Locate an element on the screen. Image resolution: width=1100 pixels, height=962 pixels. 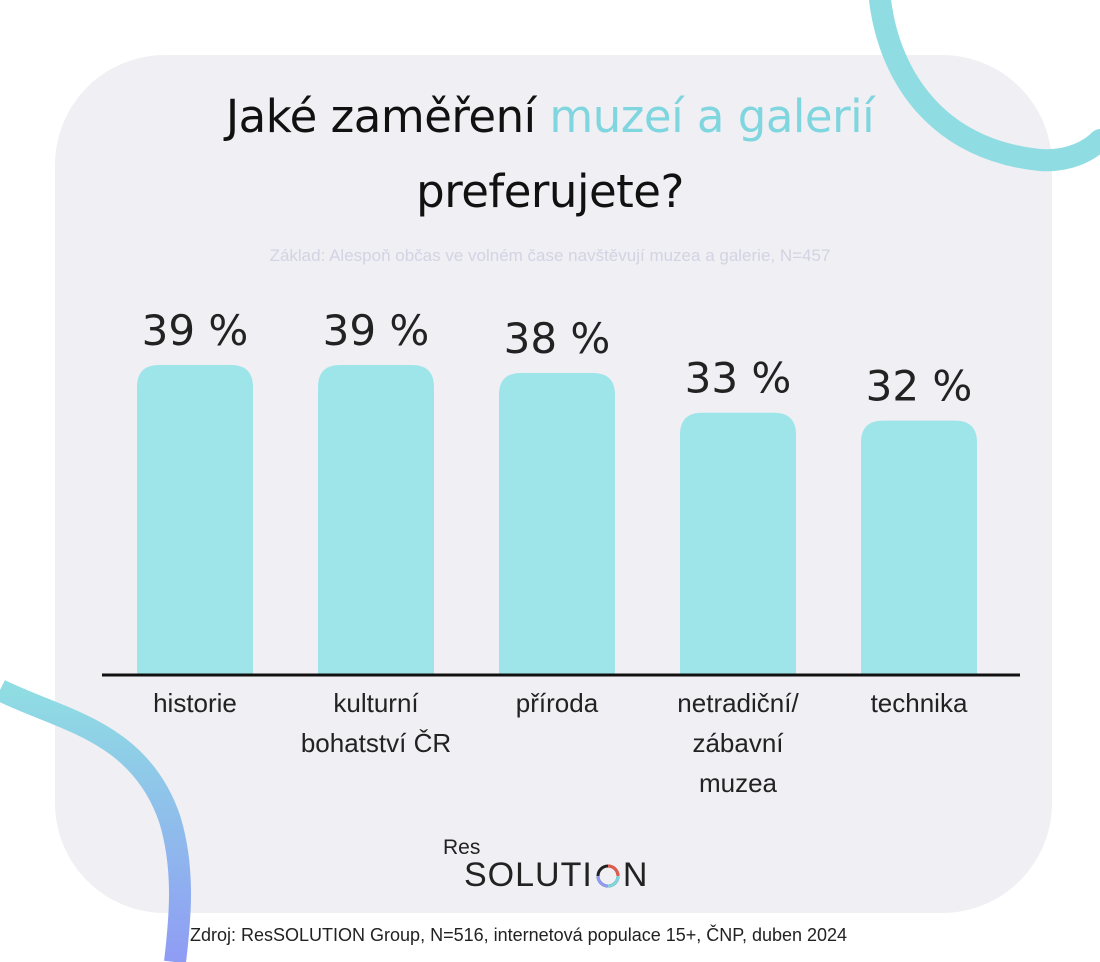
ressolution-logo: Res SOLUTI N is located at coordinates (560, 866).